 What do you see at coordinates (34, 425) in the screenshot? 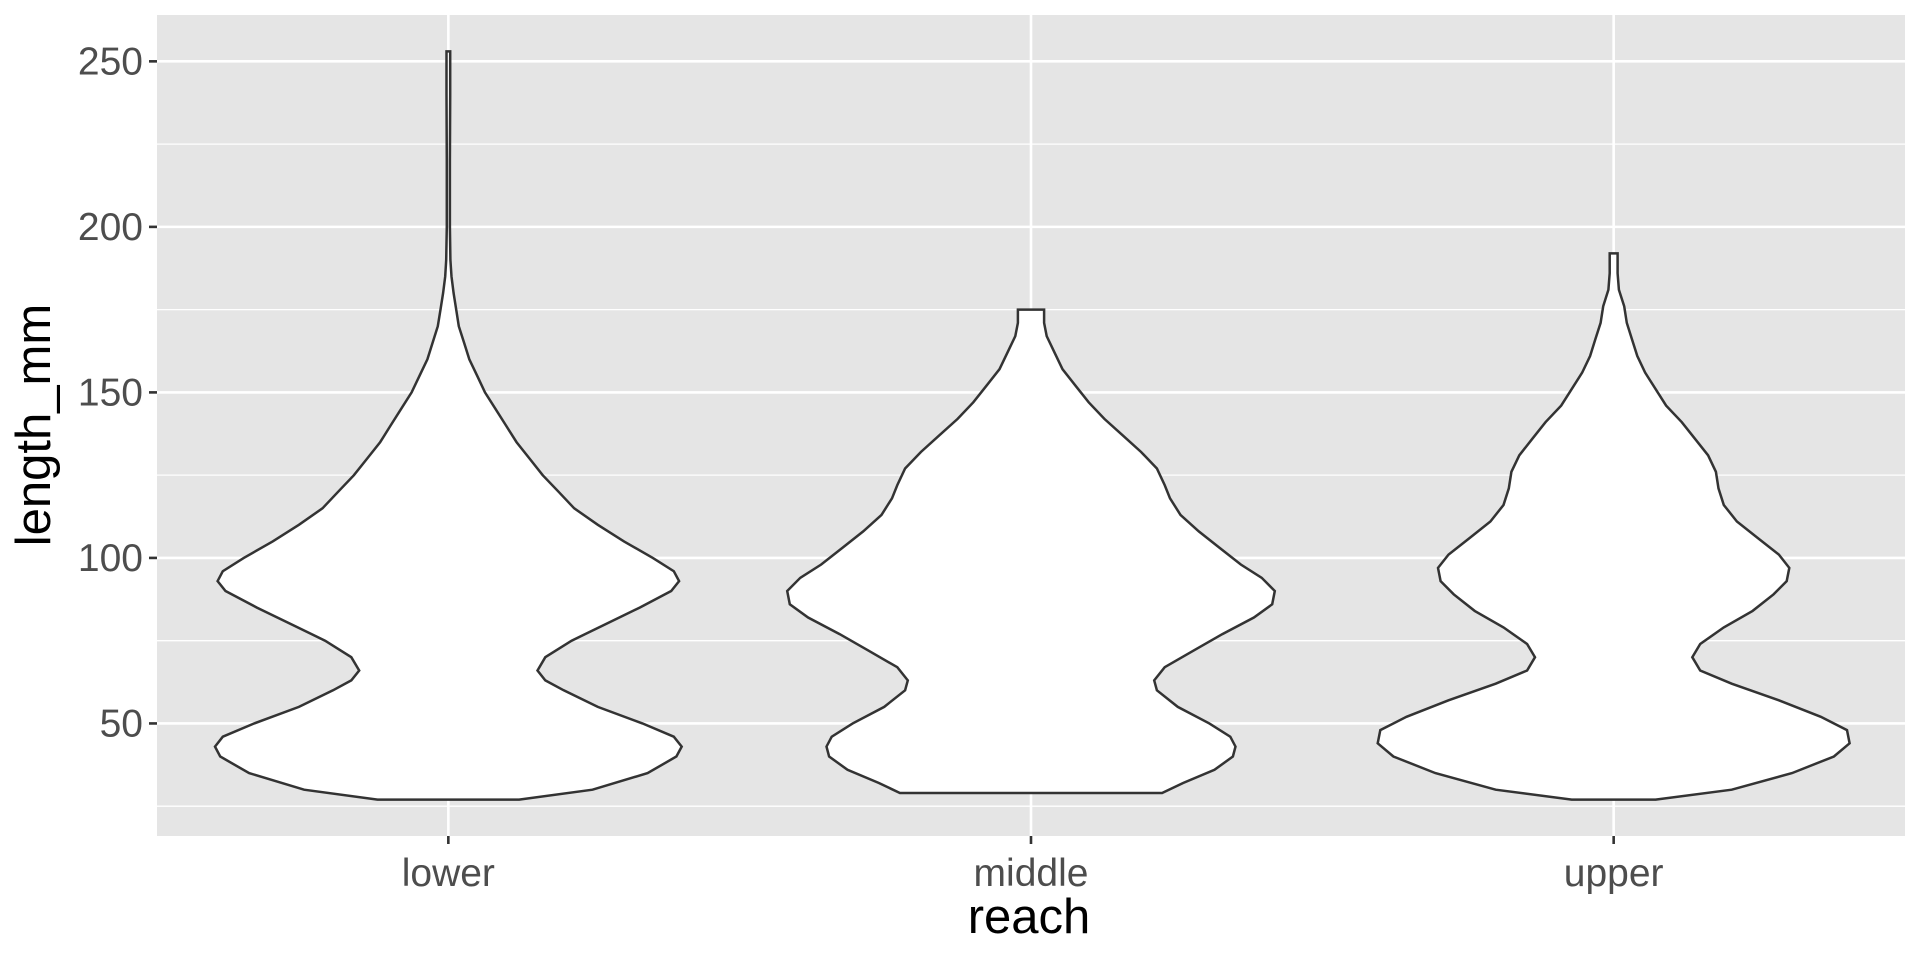
I see `y-axis-title: length_mm` at bounding box center [34, 425].